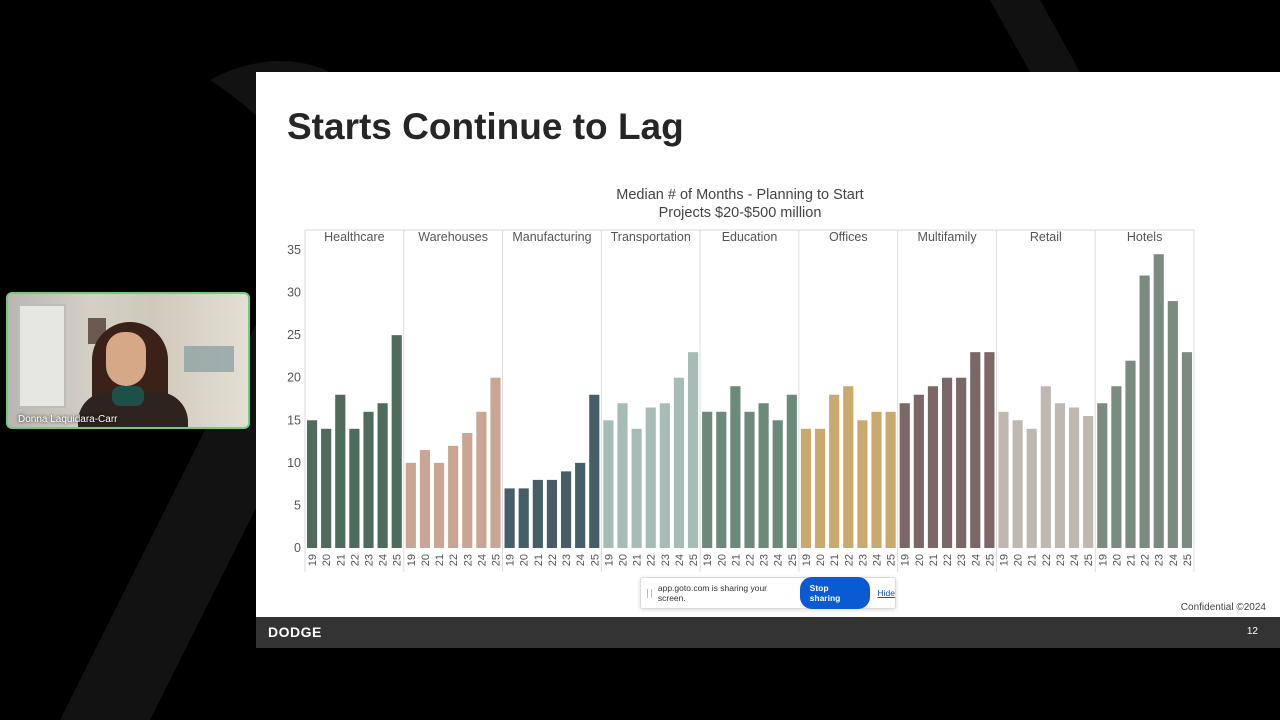 Image resolution: width=1280 pixels, height=720 pixels. Describe the element at coordinates (1144, 237) in the screenshot. I see `panel-label-hotels: Hotels` at that location.